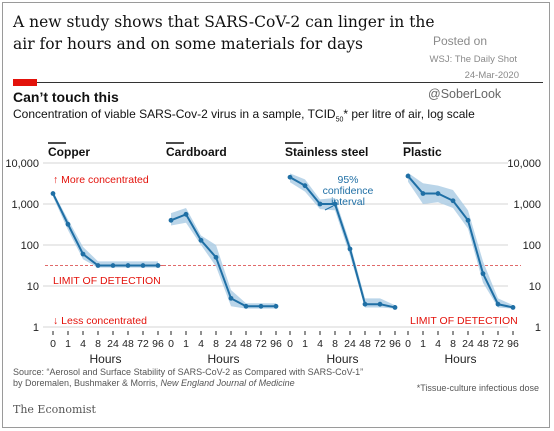  What do you see at coordinates (69, 152) in the screenshot?
I see `panel-title: Copper` at bounding box center [69, 152].